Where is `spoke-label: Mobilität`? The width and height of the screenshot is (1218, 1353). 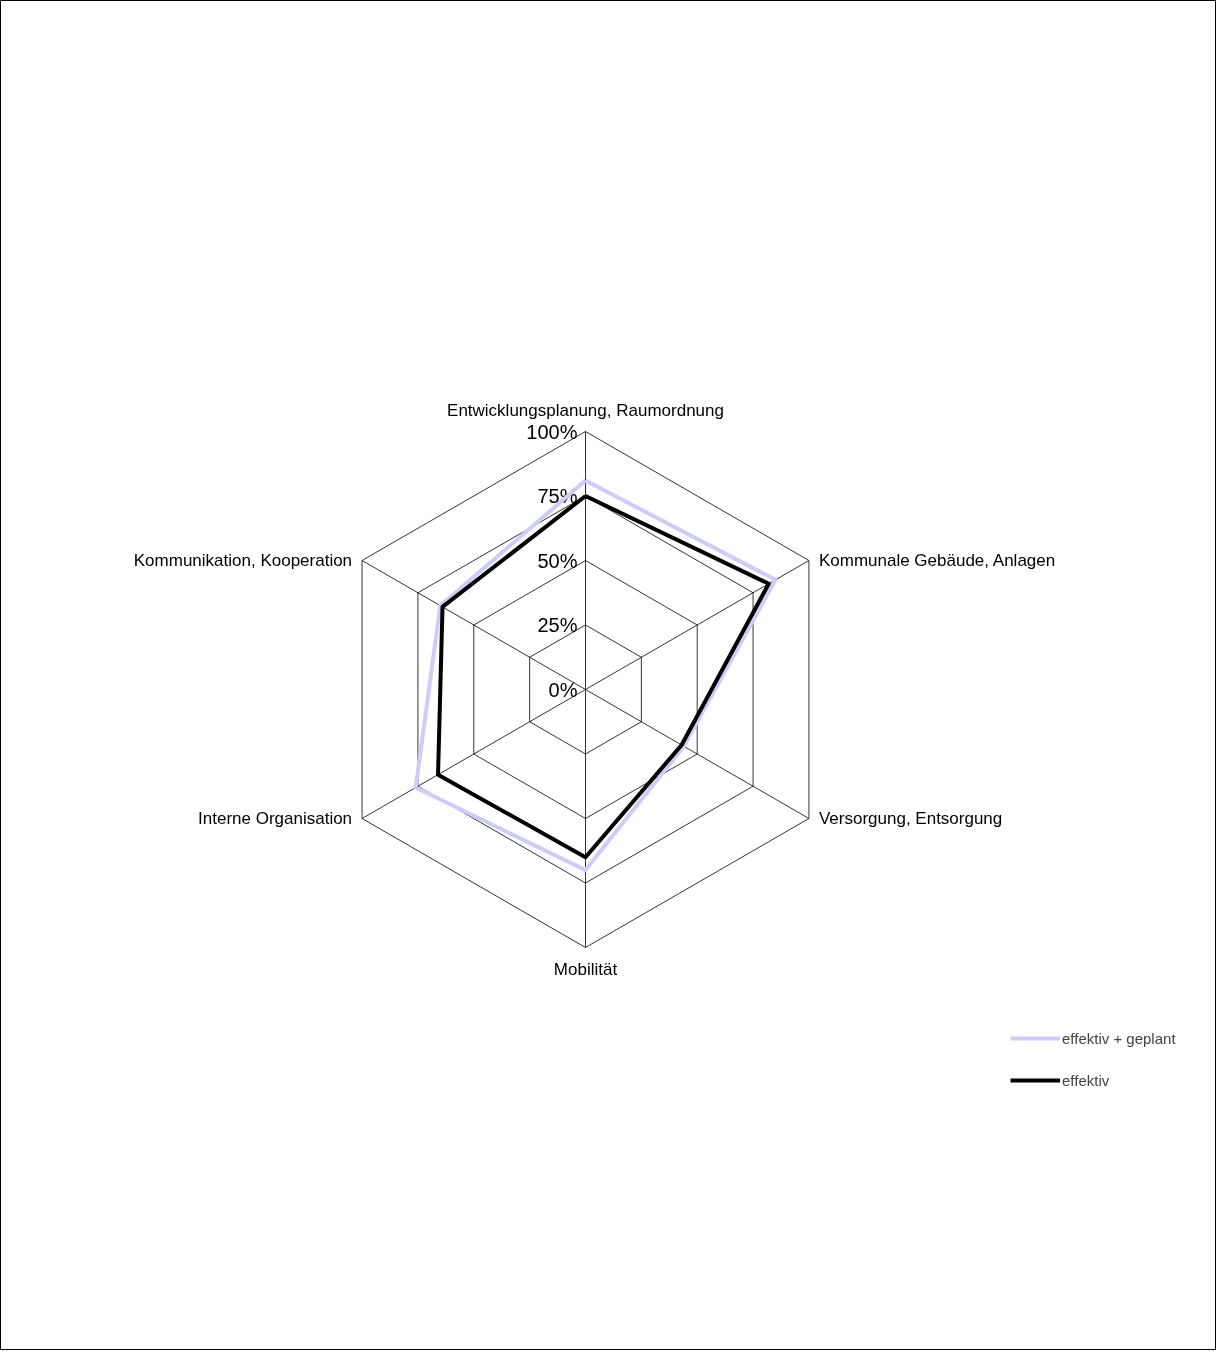 spoke-label: Mobilität is located at coordinates (585, 969).